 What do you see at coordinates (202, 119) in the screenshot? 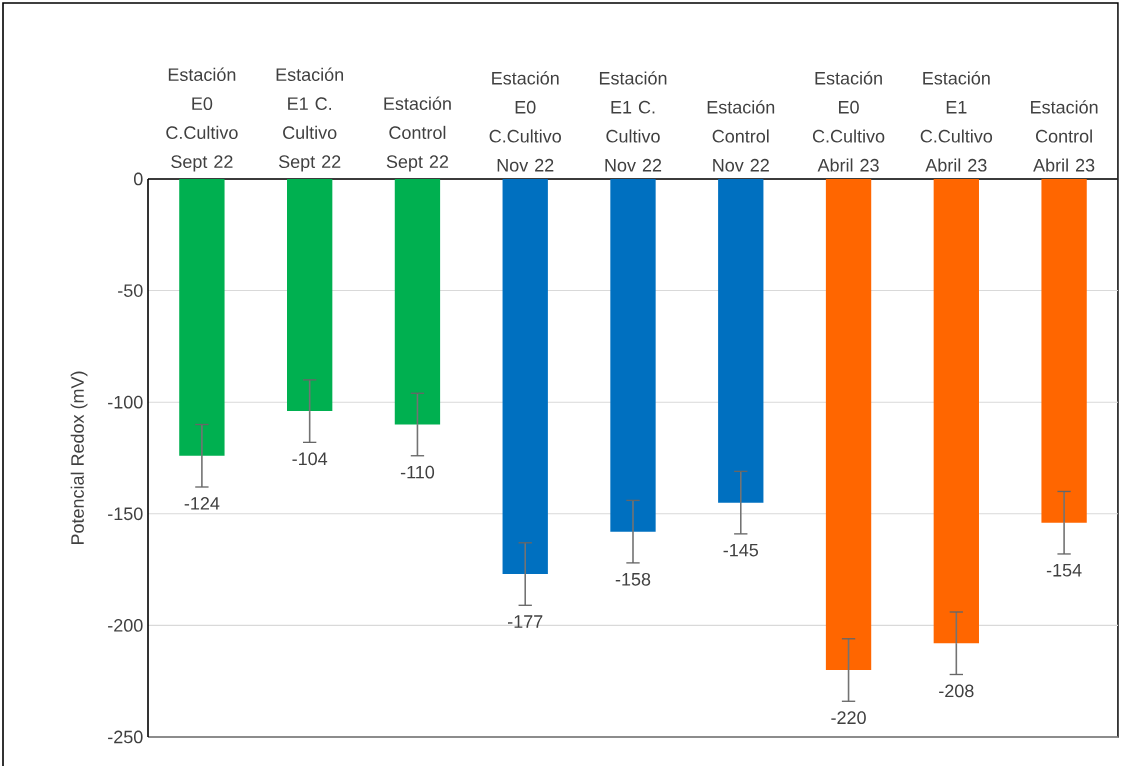
I see `x-tick-label: Estación E0 C.Cultivo Sept 22` at bounding box center [202, 119].